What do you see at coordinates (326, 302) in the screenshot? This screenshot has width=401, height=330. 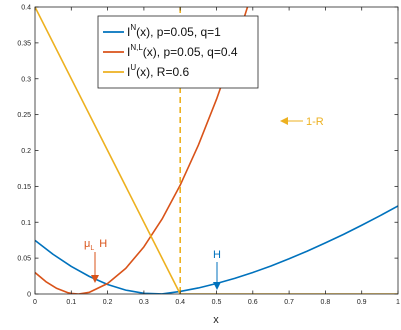 I see `x-tick-label: 0.8` at bounding box center [326, 302].